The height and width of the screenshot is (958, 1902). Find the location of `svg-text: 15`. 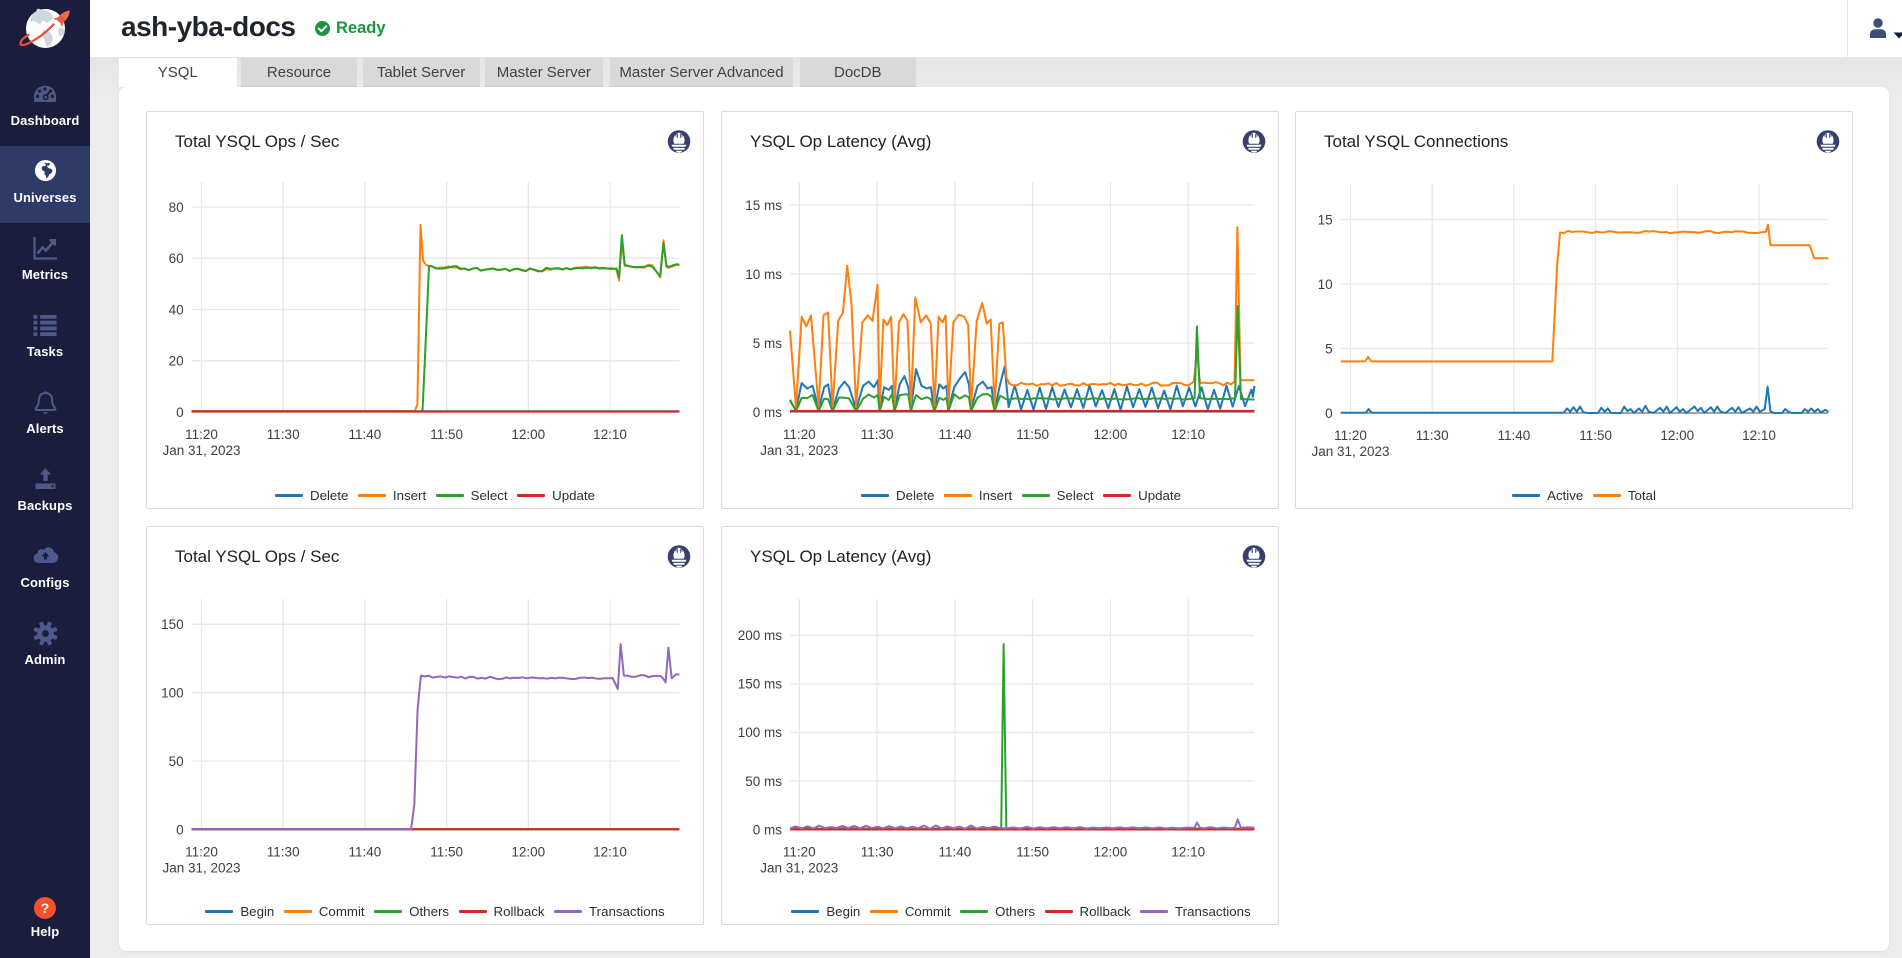

svg-text: 15 is located at coordinates (1325, 219).